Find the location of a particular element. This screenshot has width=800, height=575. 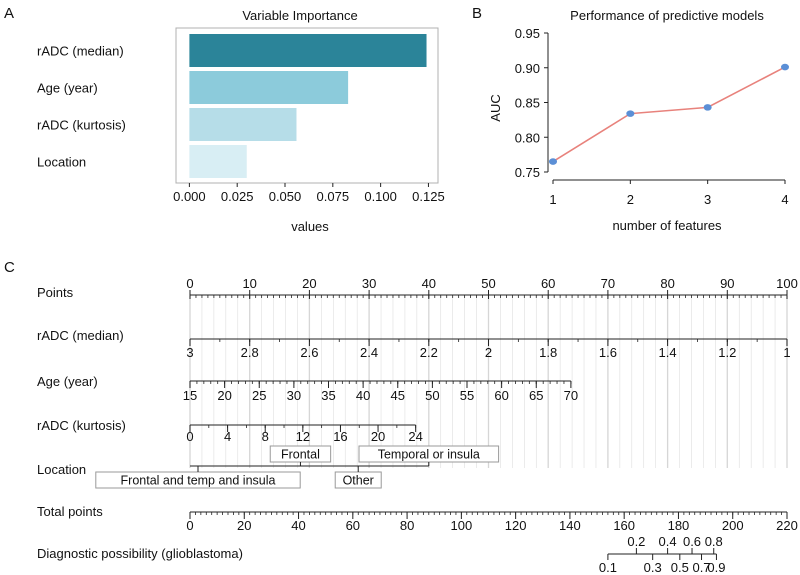

auc-y-tick-label: 0.80 is located at coordinates (527, 137).